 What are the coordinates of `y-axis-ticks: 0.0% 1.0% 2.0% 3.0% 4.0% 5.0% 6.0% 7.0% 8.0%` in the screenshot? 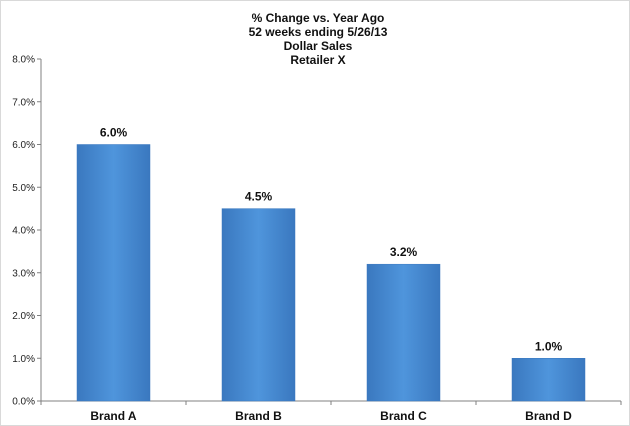 It's located at (26, 231).